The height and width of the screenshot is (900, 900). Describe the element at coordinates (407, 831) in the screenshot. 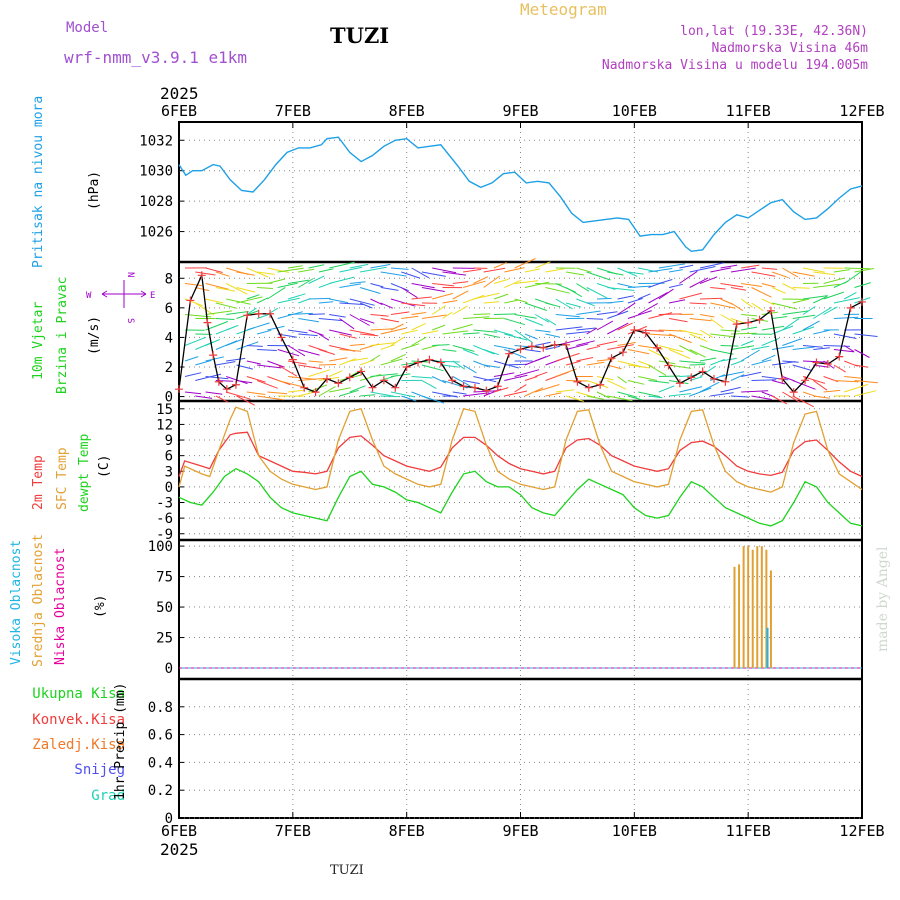

I see `x-tick-label-bottom: 8FEB` at that location.